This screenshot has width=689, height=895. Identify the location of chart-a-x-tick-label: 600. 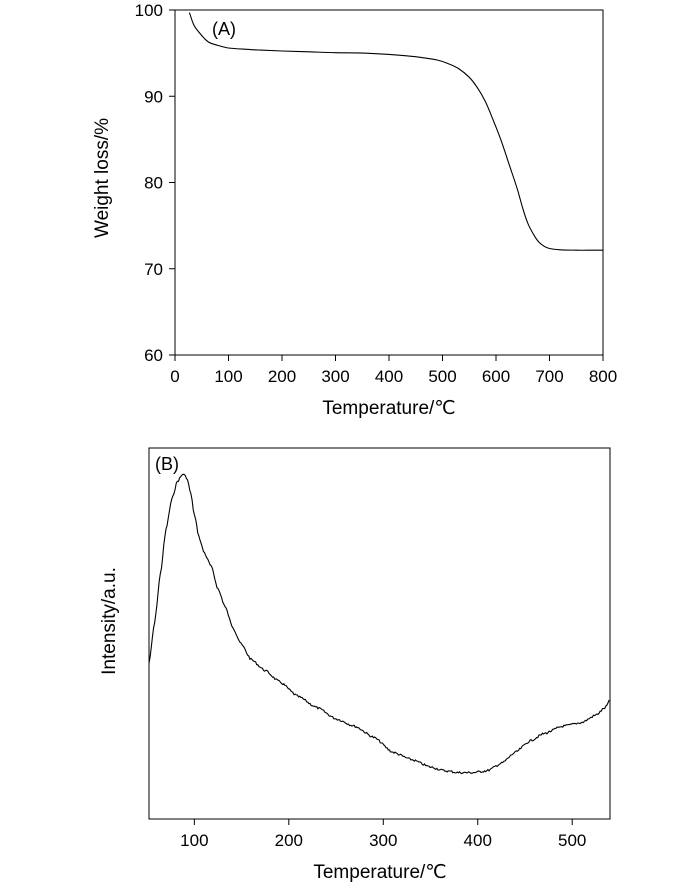
(496, 376).